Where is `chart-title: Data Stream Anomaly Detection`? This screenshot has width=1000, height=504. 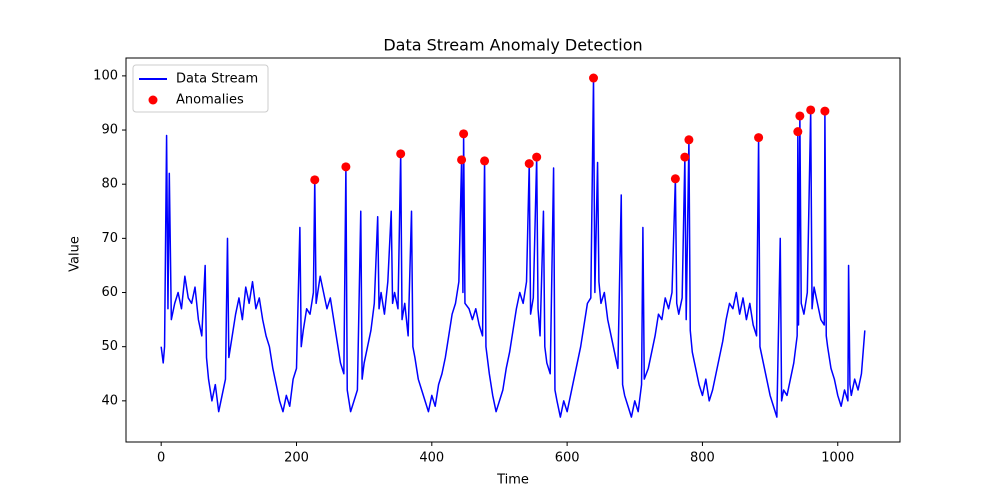
chart-title: Data Stream Anomaly Detection is located at coordinates (512, 45).